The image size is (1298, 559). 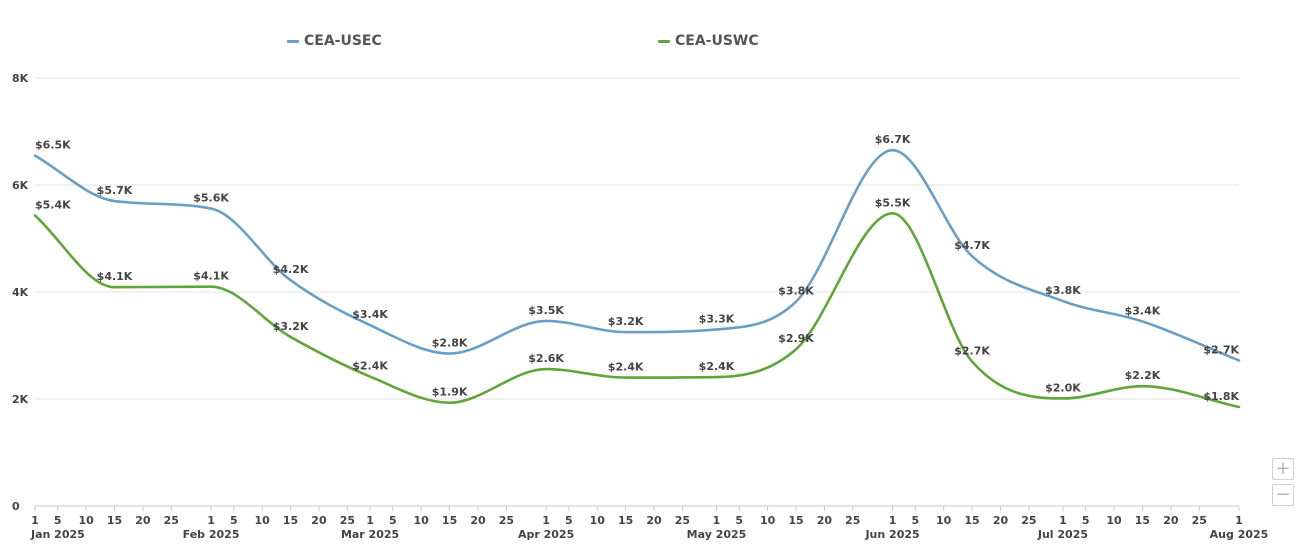 I want to click on x-month-label: Jan 2025, so click(x=57, y=534).